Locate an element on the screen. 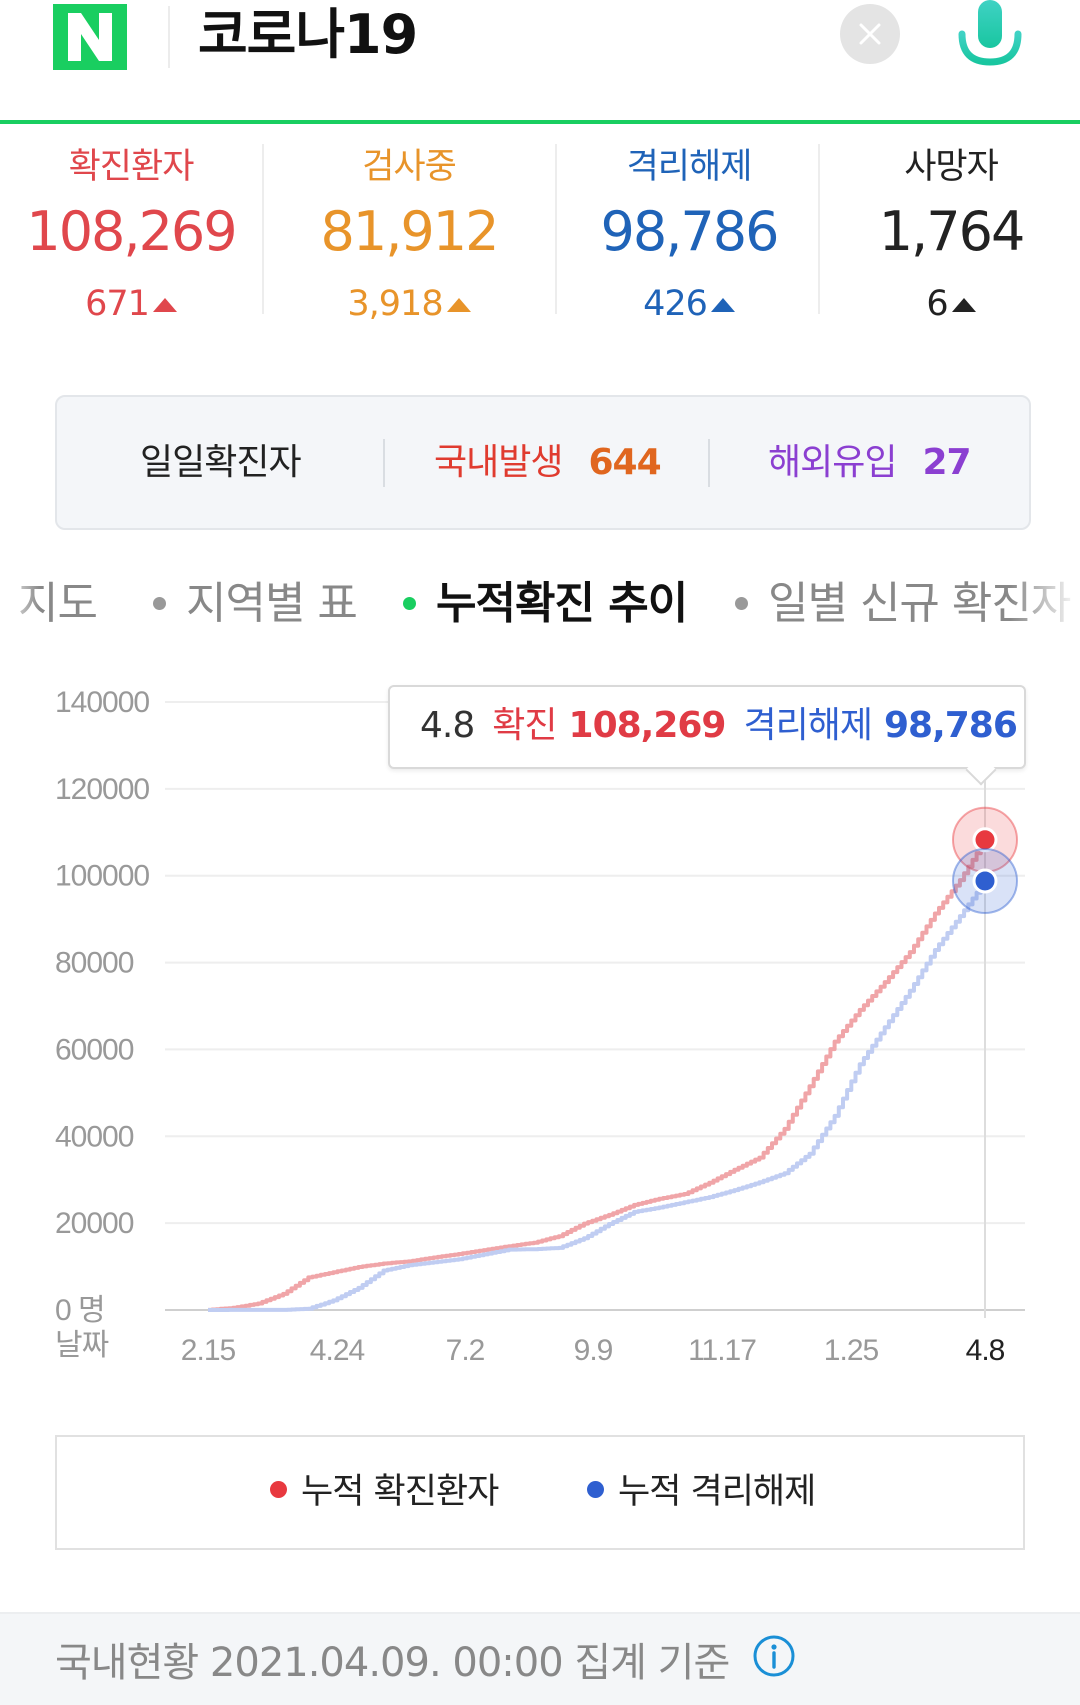 This screenshot has height=1705, width=1080. y-tick-label: 120000 is located at coordinates (102, 789).